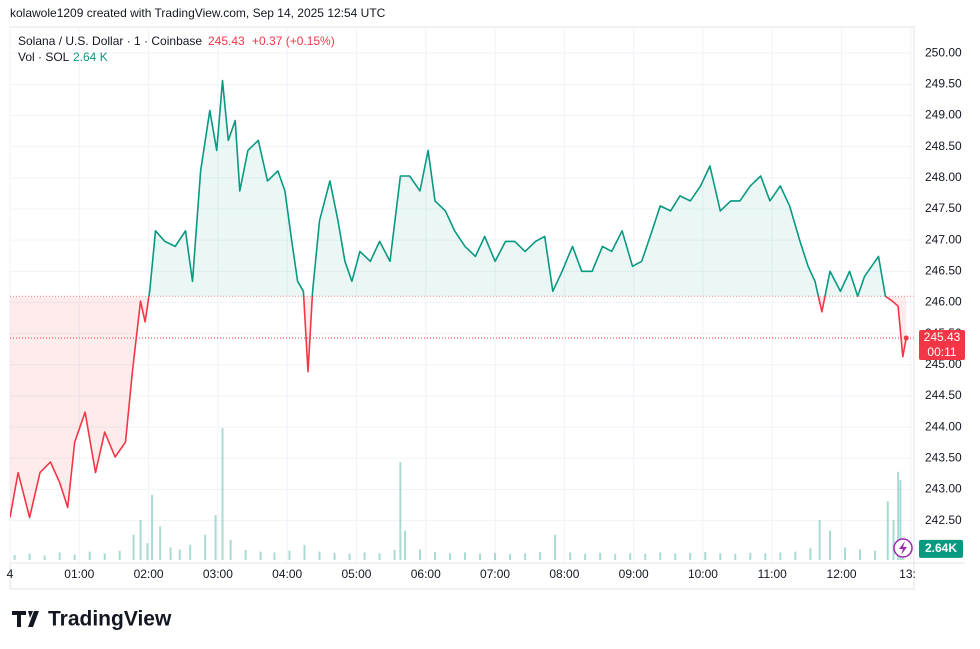  What do you see at coordinates (943, 489) in the screenshot?
I see `y-tick-label: 243.00` at bounding box center [943, 489].